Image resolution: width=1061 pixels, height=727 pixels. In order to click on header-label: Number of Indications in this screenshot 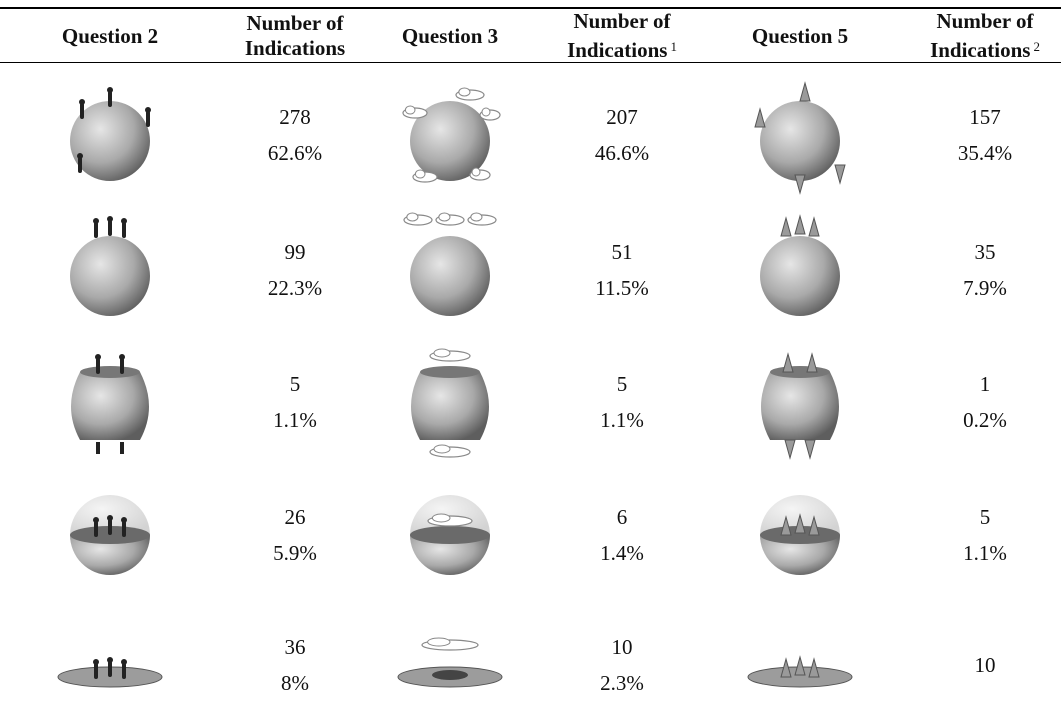, I will do `click(295, 35)`.